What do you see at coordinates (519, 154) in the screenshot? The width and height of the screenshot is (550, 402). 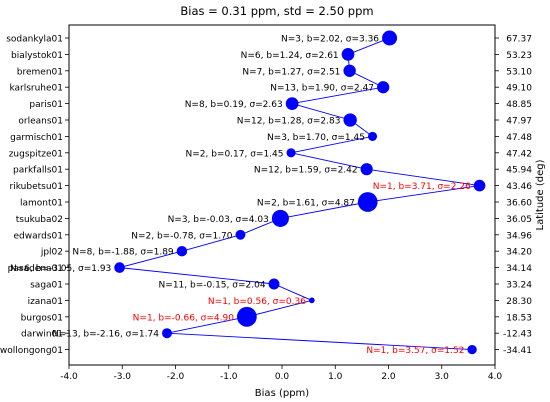 I see `y-tick-label-latitude: 47.42` at bounding box center [519, 154].